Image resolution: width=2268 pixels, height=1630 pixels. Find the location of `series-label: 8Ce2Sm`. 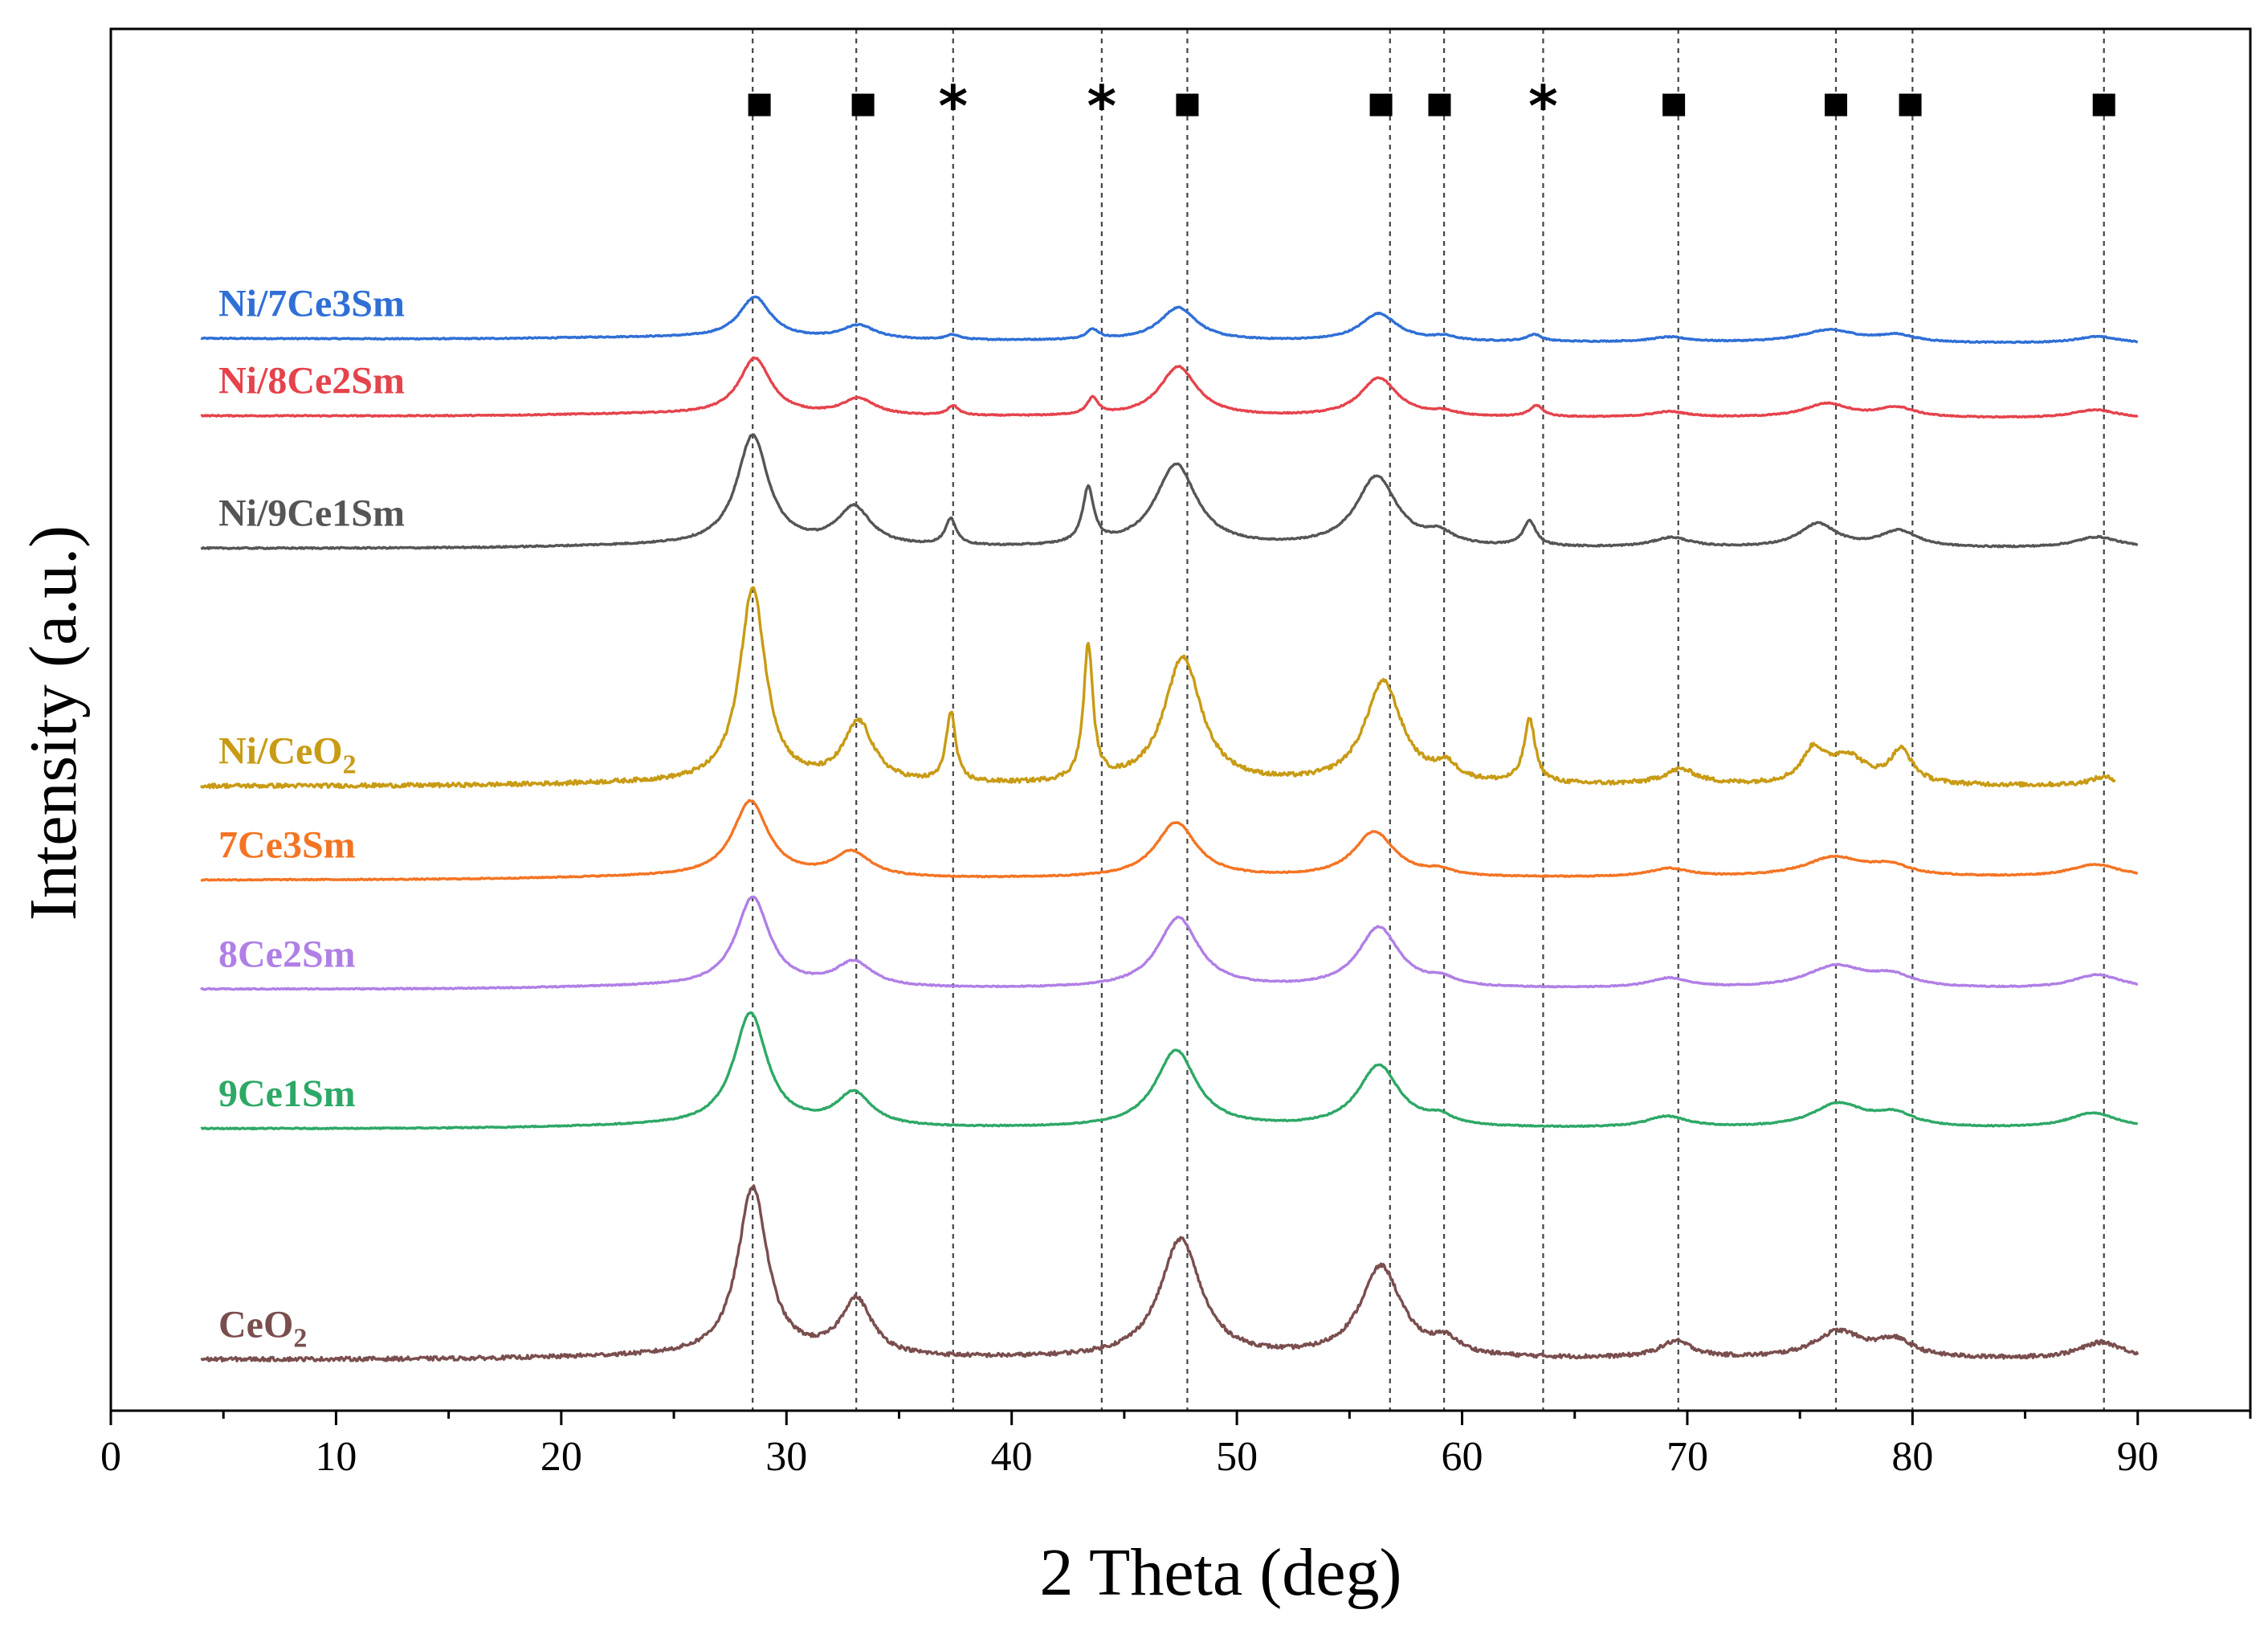

series-label: 8Ce2Sm is located at coordinates (287, 954).